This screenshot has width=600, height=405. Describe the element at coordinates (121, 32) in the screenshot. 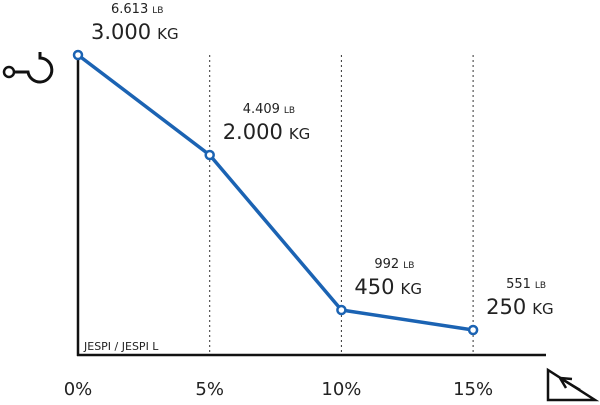

I see `kg-value: 3.000` at that location.